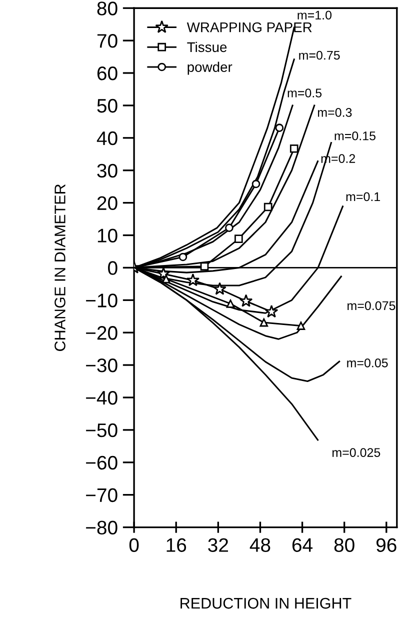  What do you see at coordinates (207, 47) in the screenshot?
I see `legend-label: Tissue` at bounding box center [207, 47].